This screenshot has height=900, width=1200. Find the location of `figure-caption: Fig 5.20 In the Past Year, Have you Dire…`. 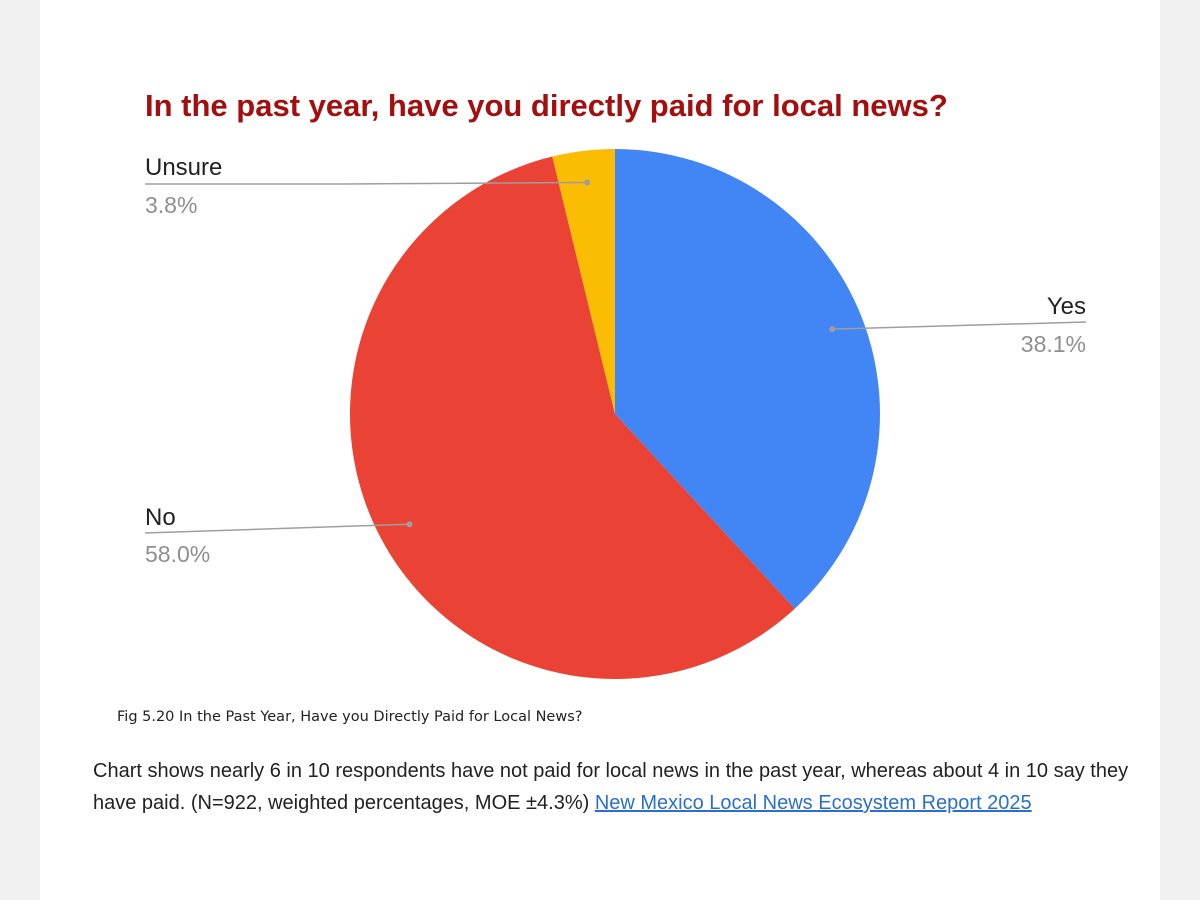

figure-caption: Fig 5.20 In the Past Year, Have you Dire… is located at coordinates (350, 717).